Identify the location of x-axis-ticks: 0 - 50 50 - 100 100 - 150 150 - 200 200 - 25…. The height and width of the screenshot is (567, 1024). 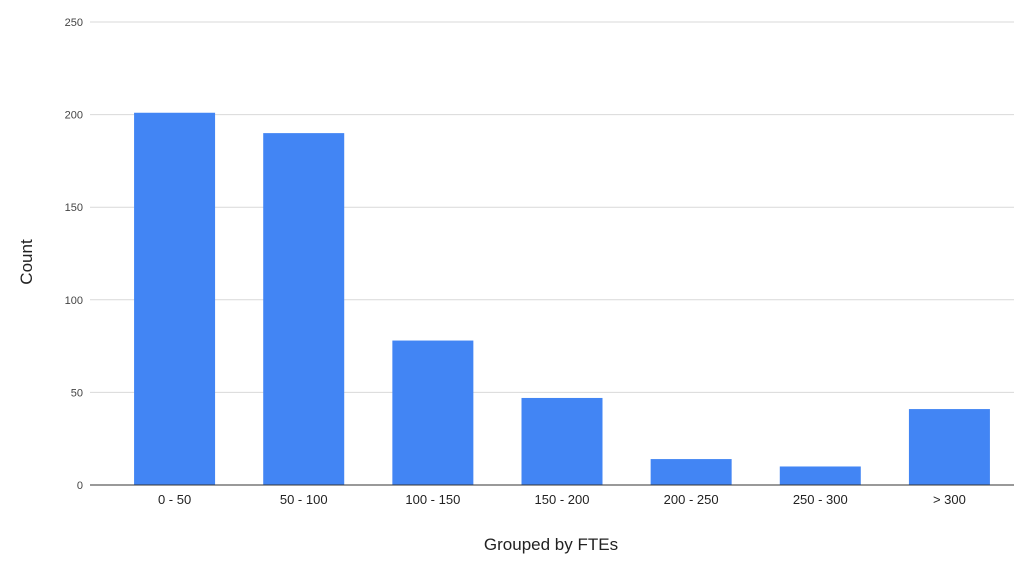
(562, 499).